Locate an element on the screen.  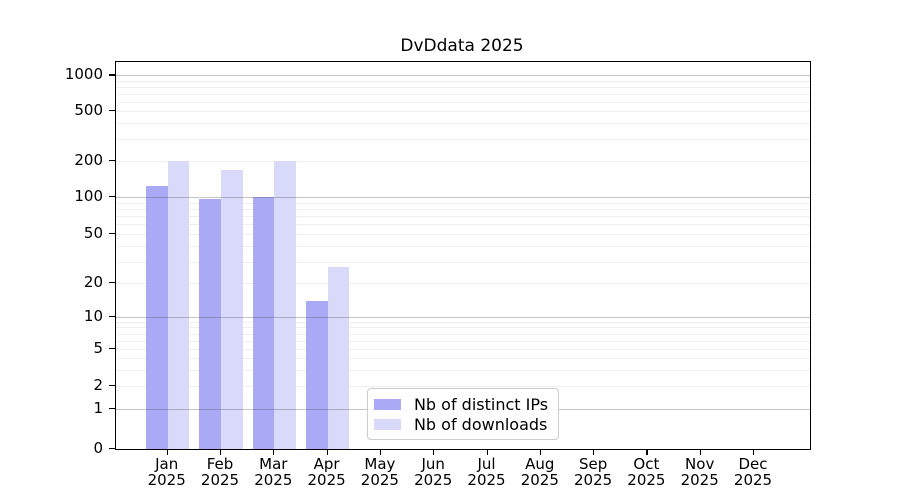
bar-downloads-mar is located at coordinates (285, 305).